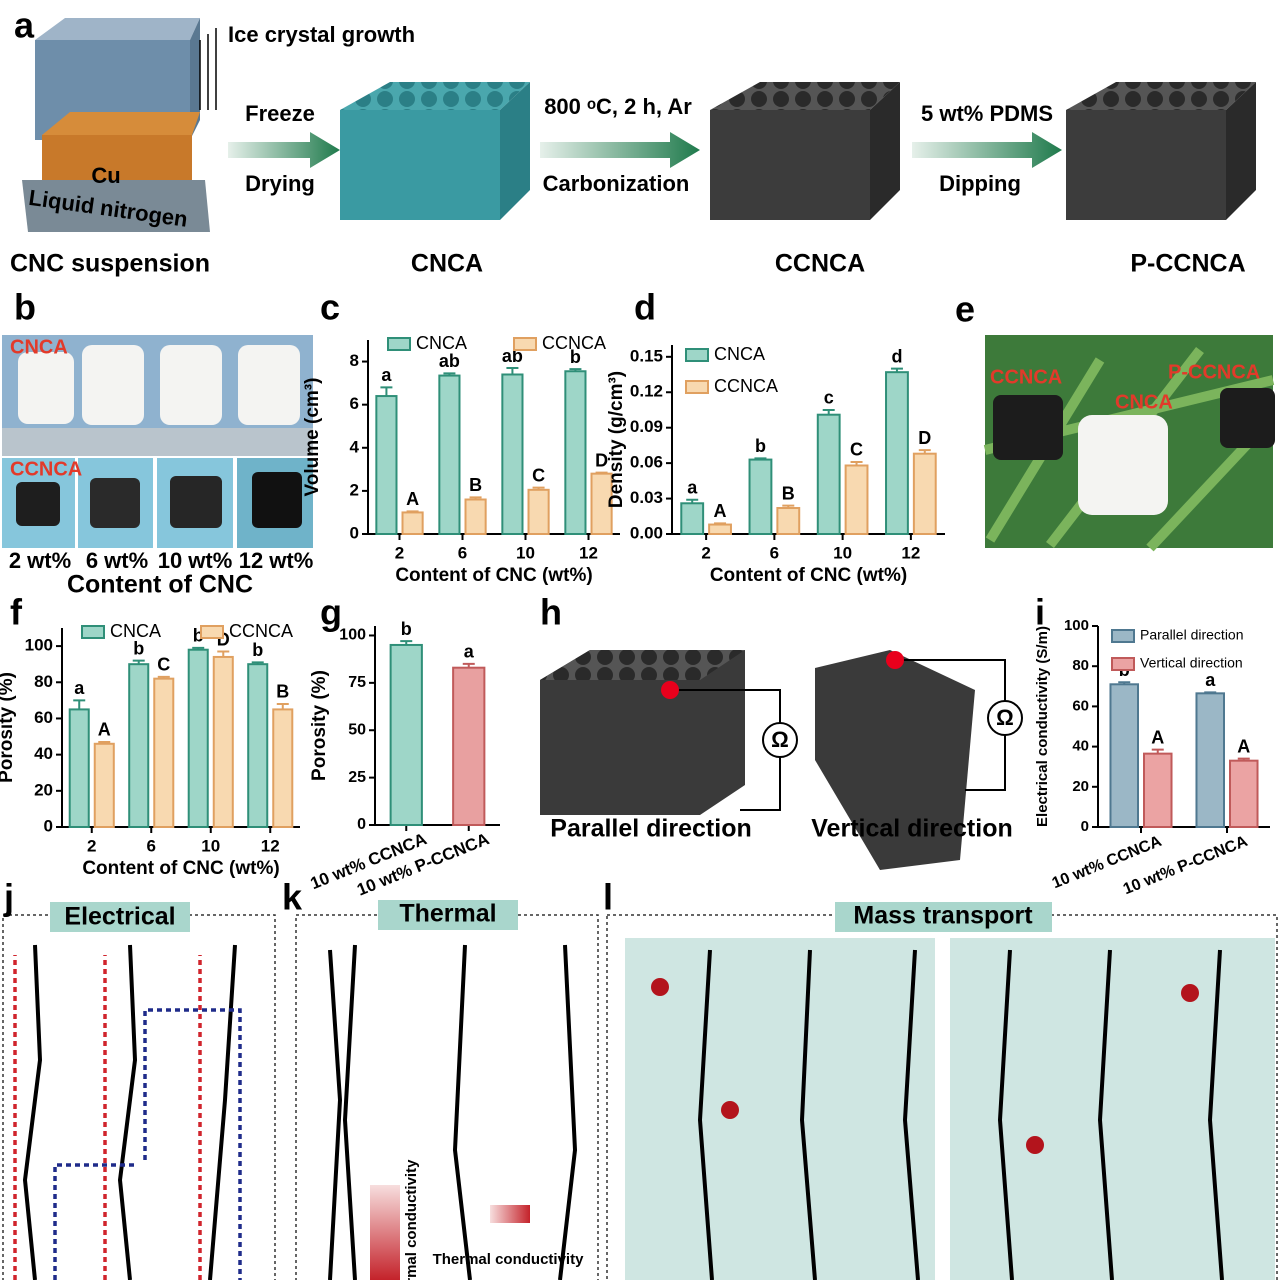 The height and width of the screenshot is (1280, 1280). Describe the element at coordinates (551, 612) in the screenshot. I see `panel-label: h` at that location.